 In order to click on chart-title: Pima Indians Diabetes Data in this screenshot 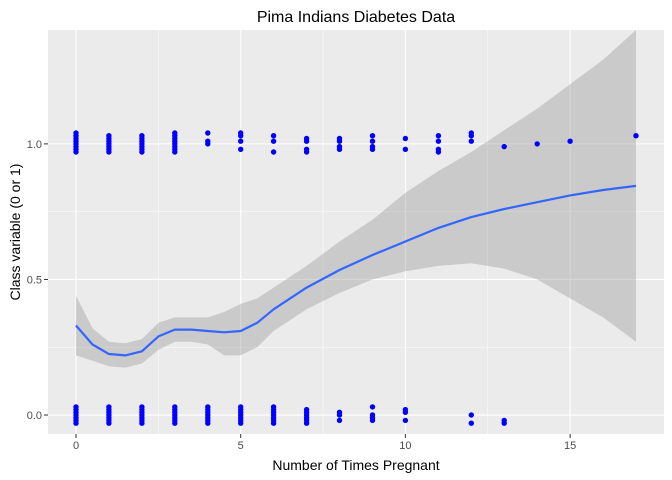, I will do `click(356, 17)`.